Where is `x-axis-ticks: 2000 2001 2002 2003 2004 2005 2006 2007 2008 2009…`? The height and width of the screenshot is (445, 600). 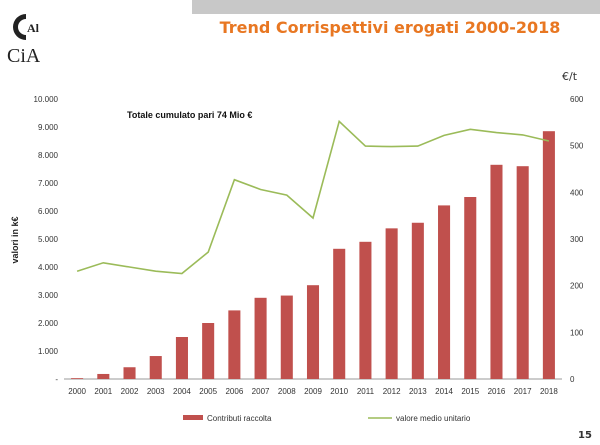 x-axis-ticks: 2000 2001 2002 2003 2004 2005 2006 2007 2008 2009… is located at coordinates (313, 391).